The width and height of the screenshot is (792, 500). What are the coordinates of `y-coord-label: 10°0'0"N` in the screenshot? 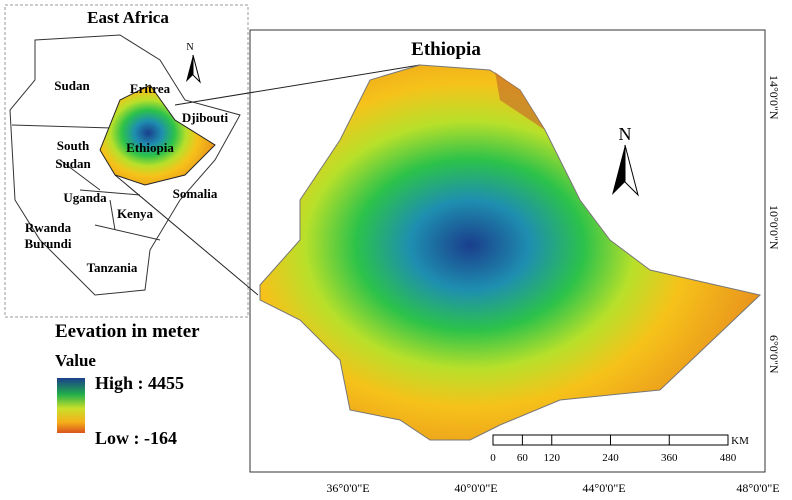 It's located at (774, 227).